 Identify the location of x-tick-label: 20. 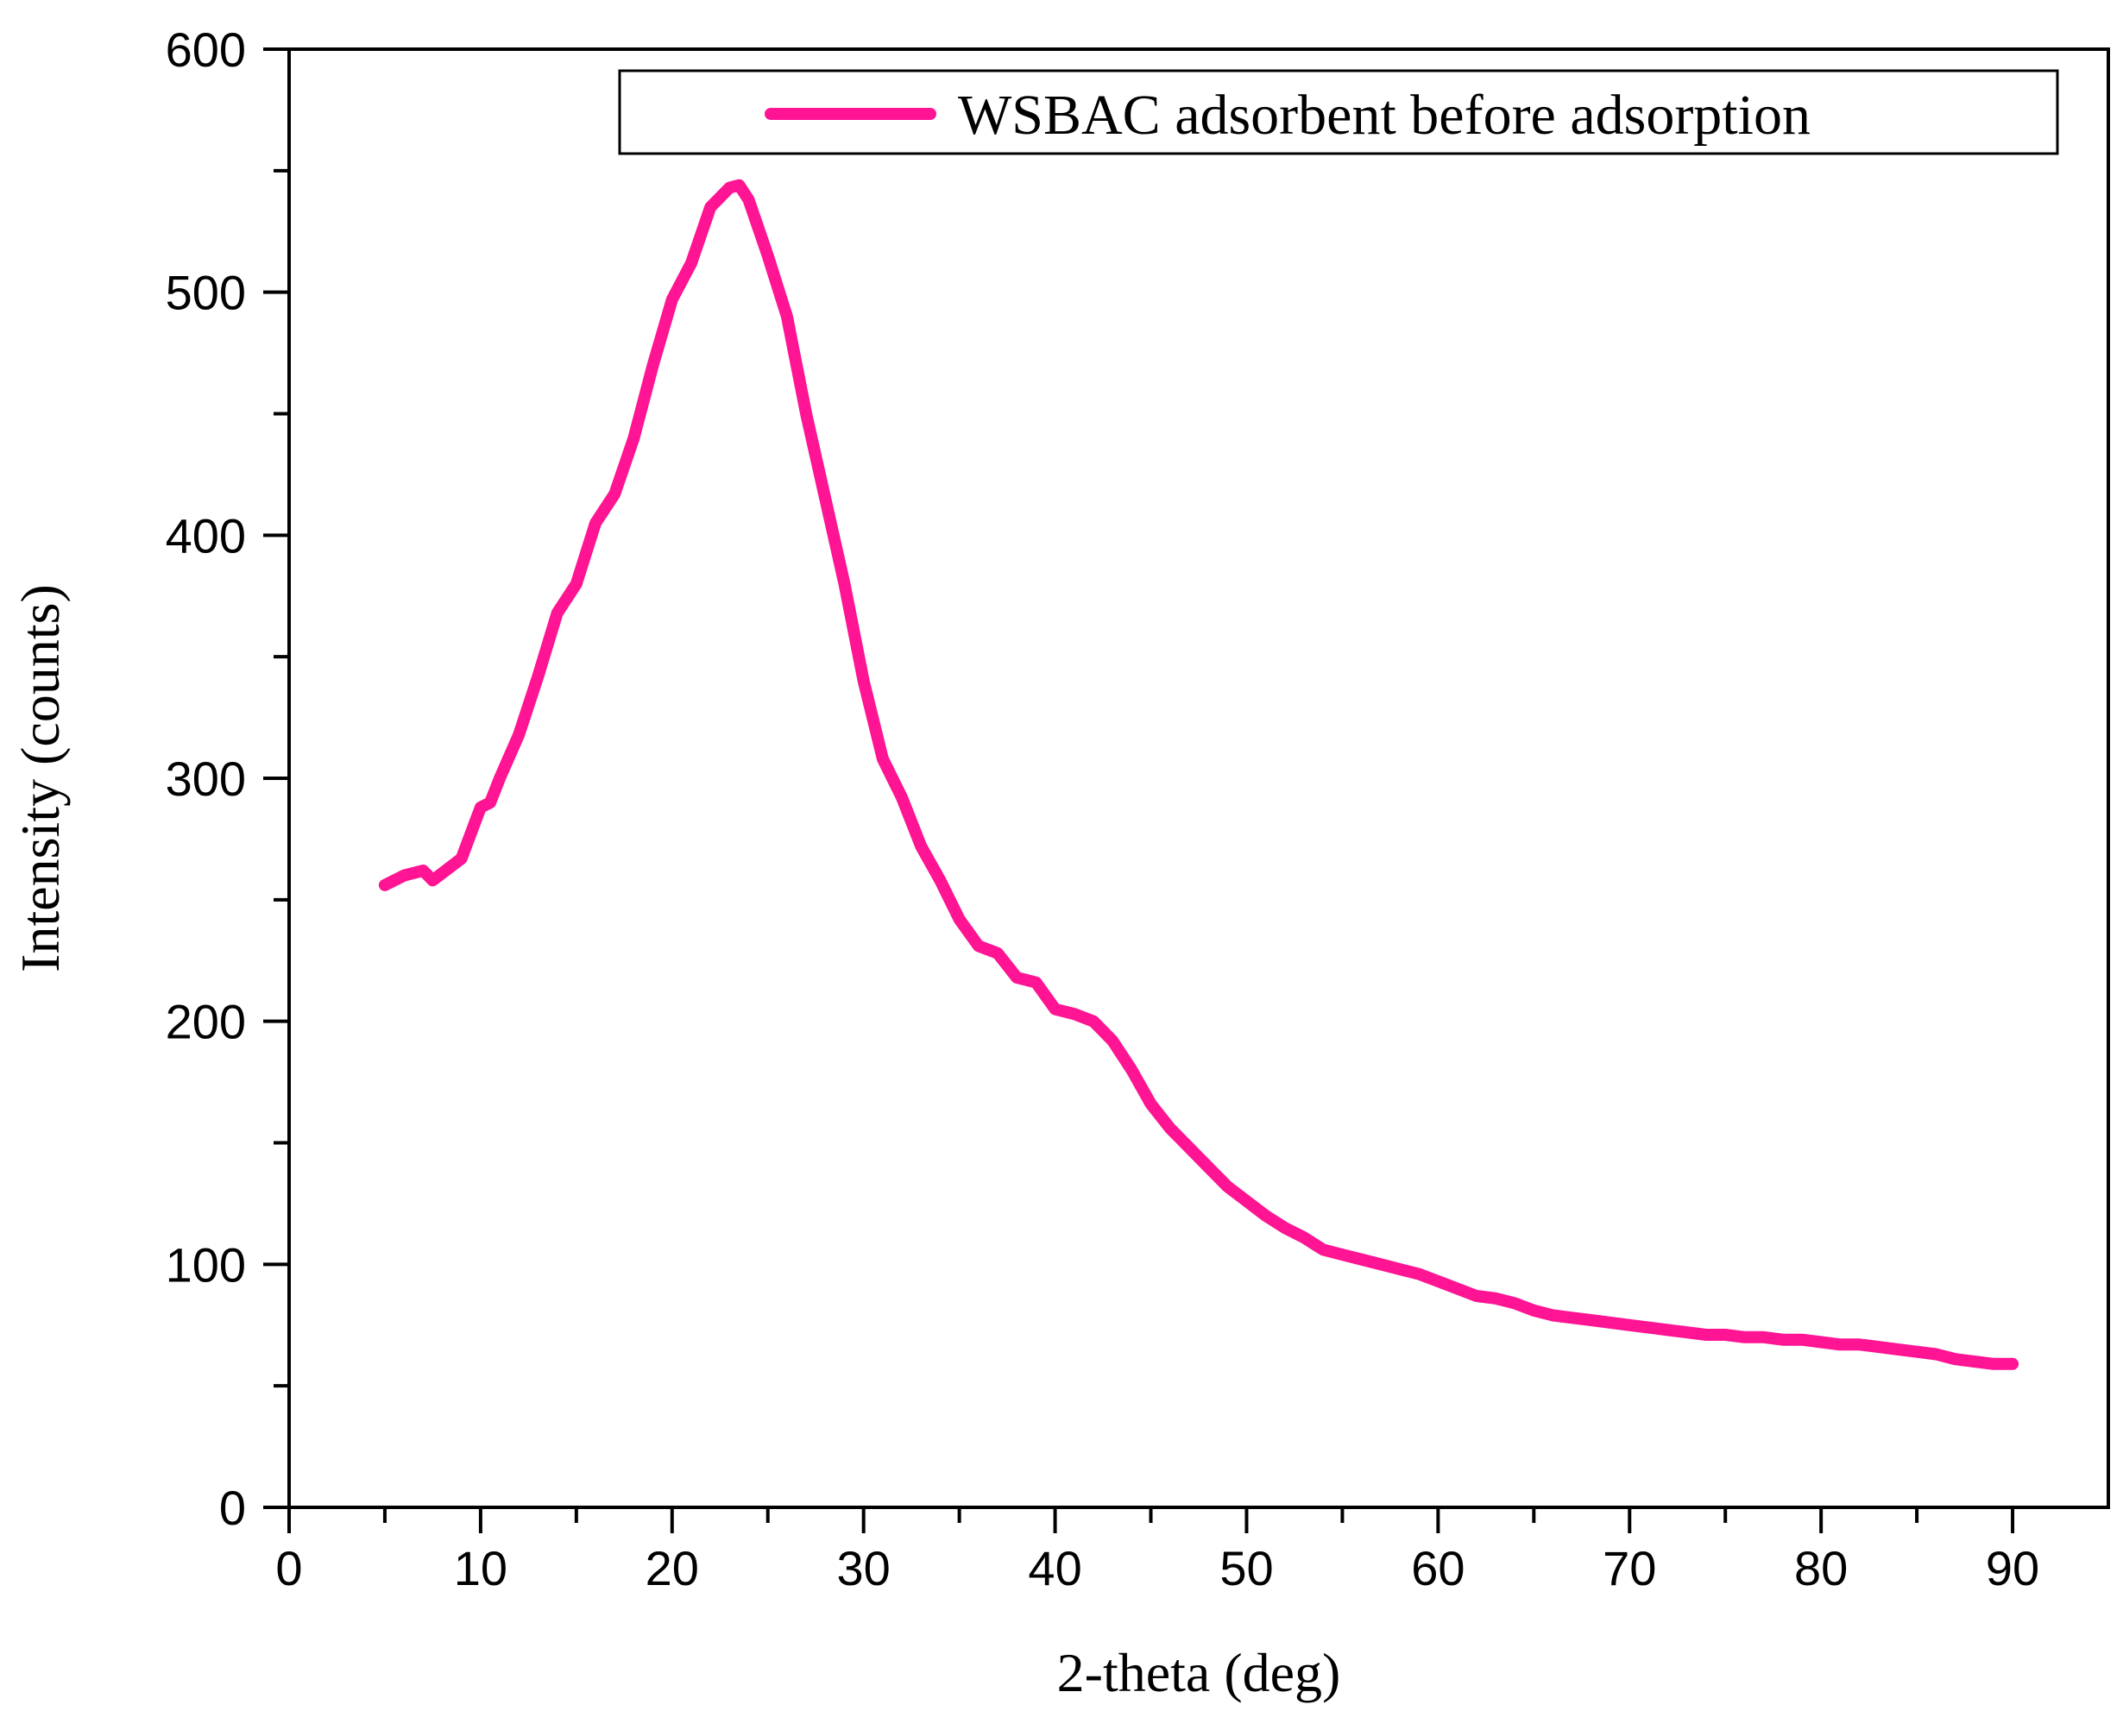
(672, 1568).